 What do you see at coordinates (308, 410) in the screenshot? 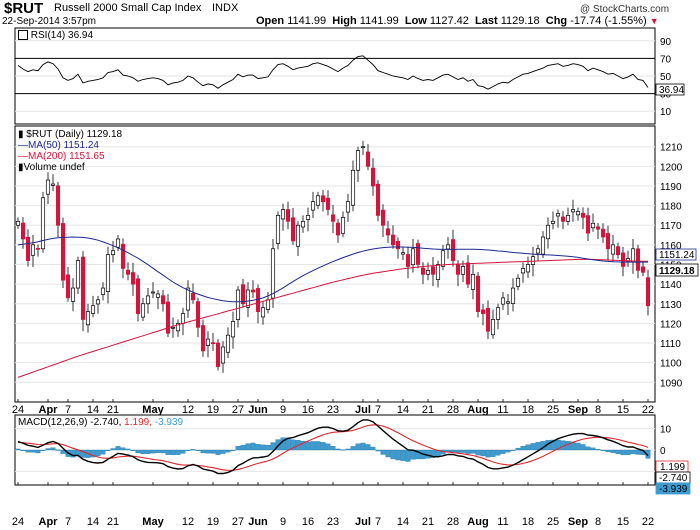
I see `x-axis-label-top: 16` at bounding box center [308, 410].